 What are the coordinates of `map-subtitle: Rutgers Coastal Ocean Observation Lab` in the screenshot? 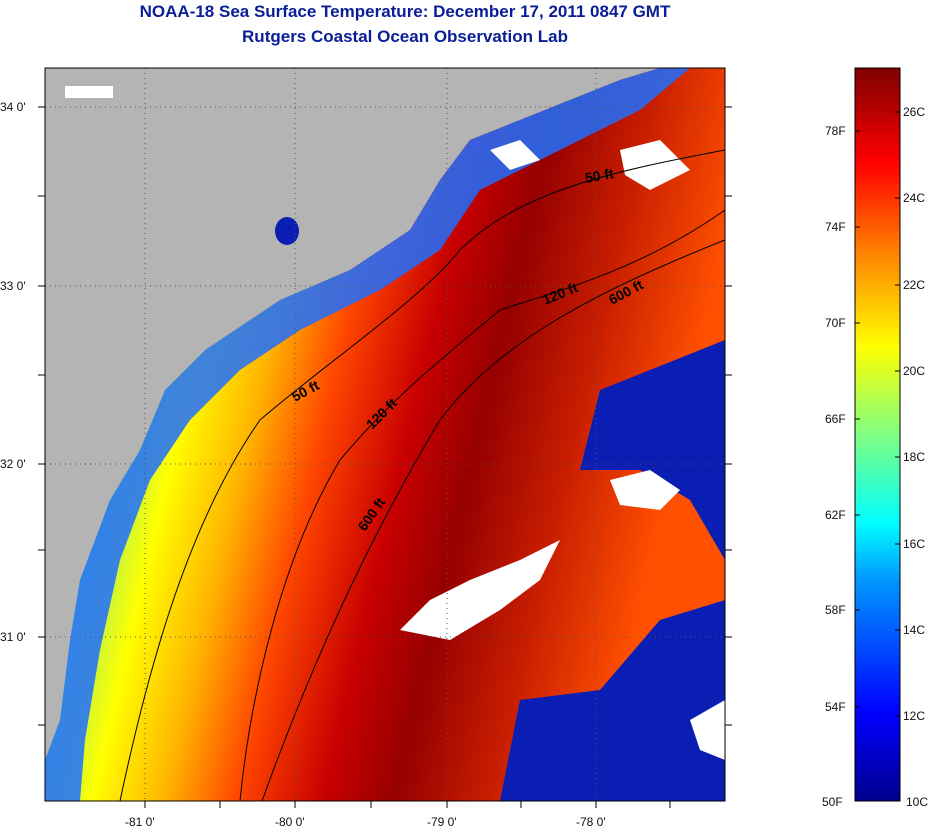 It's located at (405, 36).